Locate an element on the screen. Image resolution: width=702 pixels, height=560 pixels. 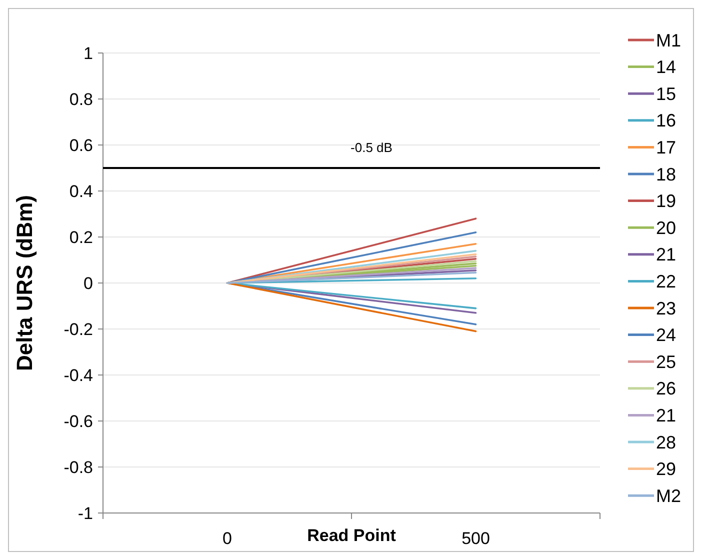
y-tick-label: -0.4 is located at coordinates (78, 375).